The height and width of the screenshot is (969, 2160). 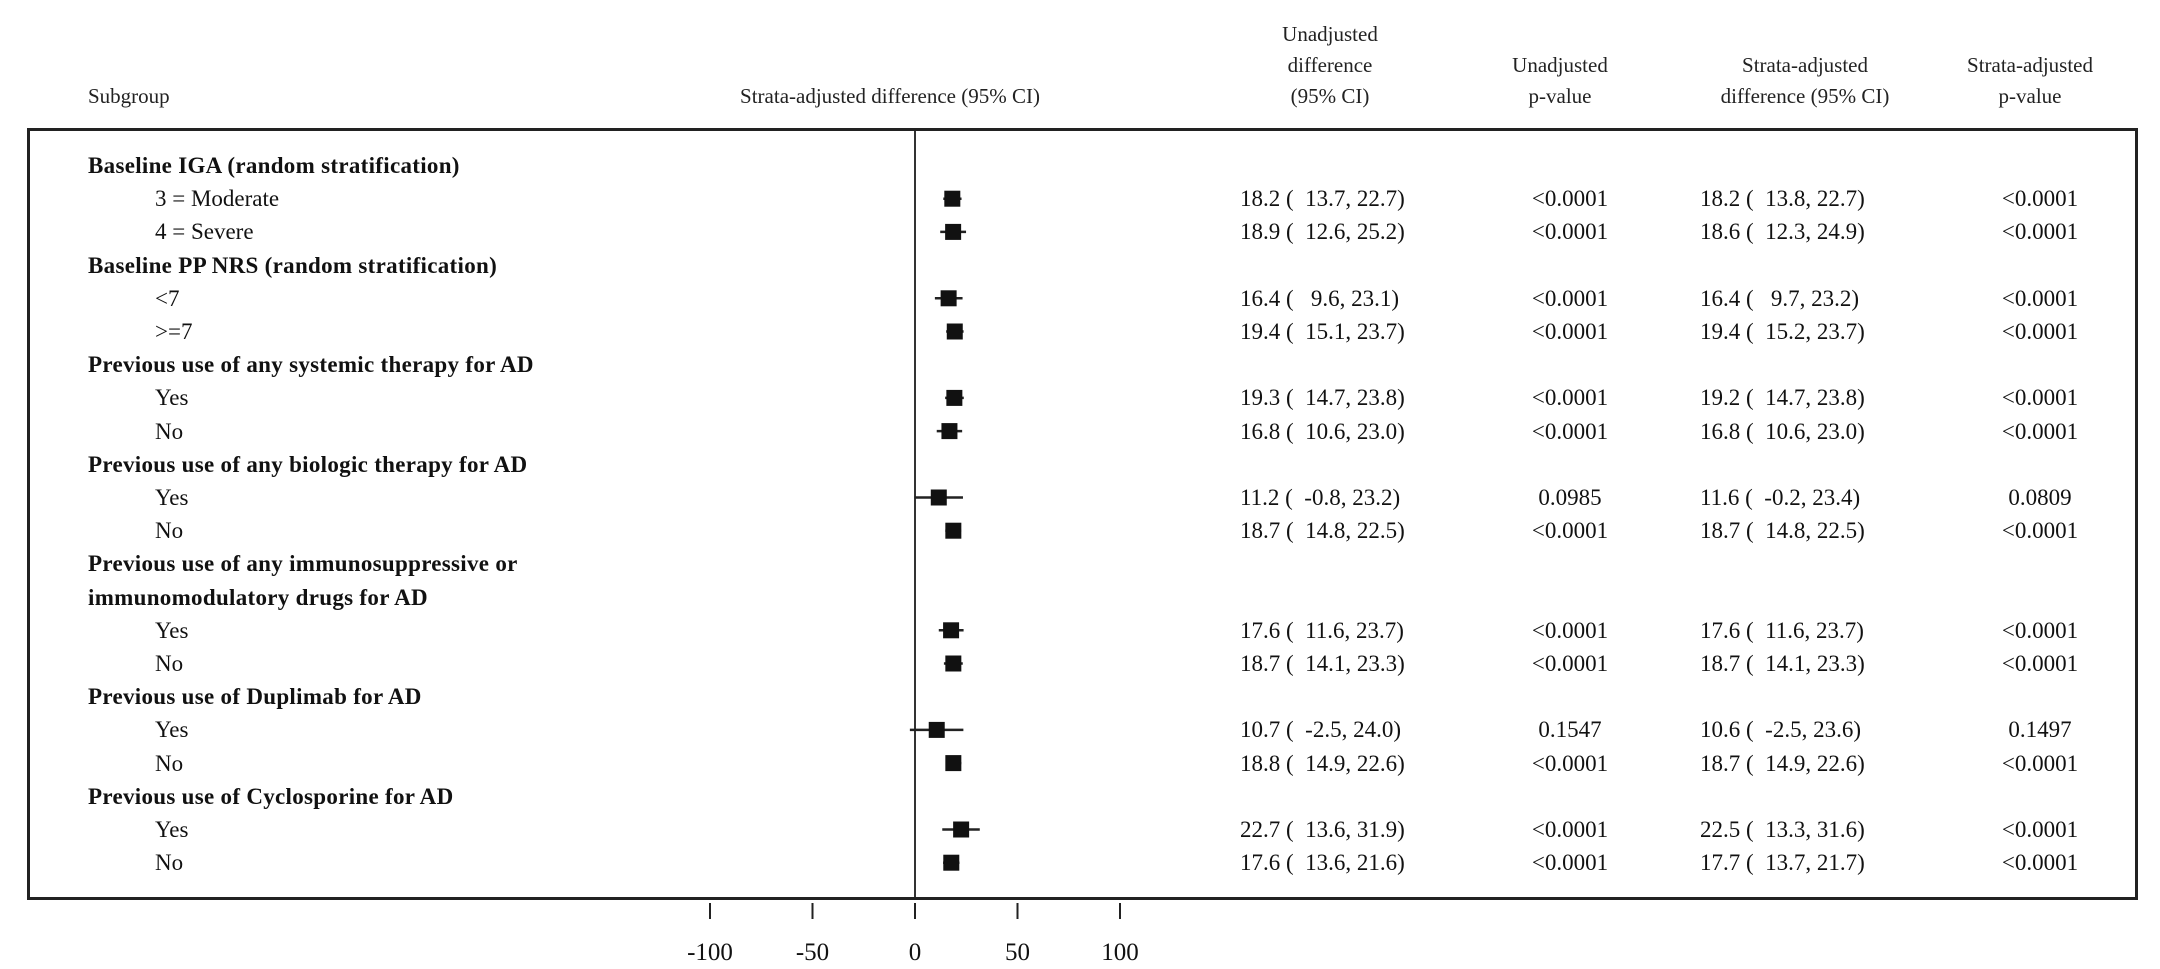 I want to click on adjusted-difference-cell: 22.5 ( 13.3, 31.6), so click(x=1782, y=829).